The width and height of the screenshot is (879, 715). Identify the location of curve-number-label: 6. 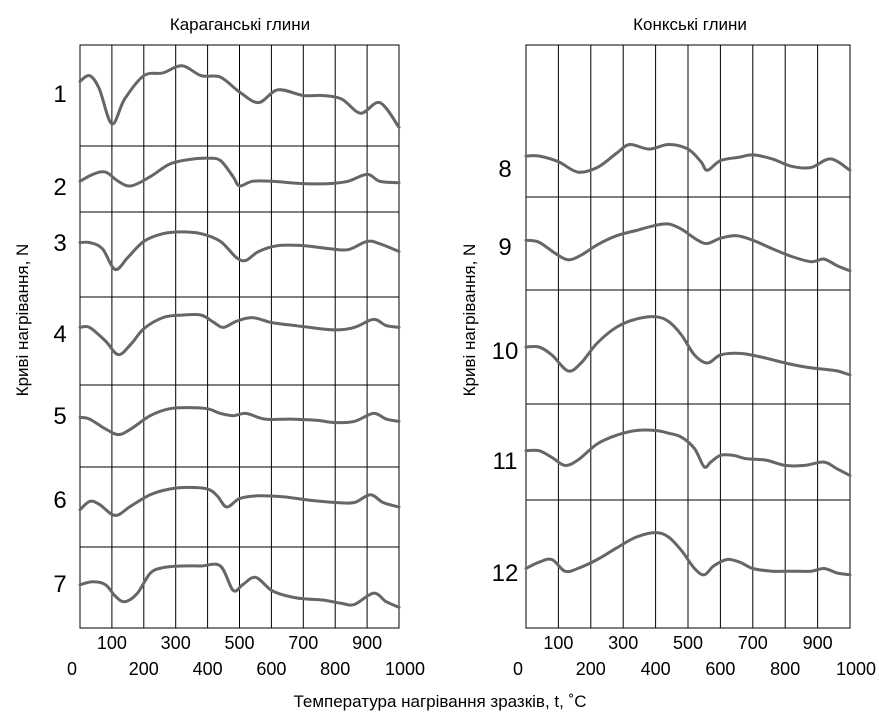
(59, 500).